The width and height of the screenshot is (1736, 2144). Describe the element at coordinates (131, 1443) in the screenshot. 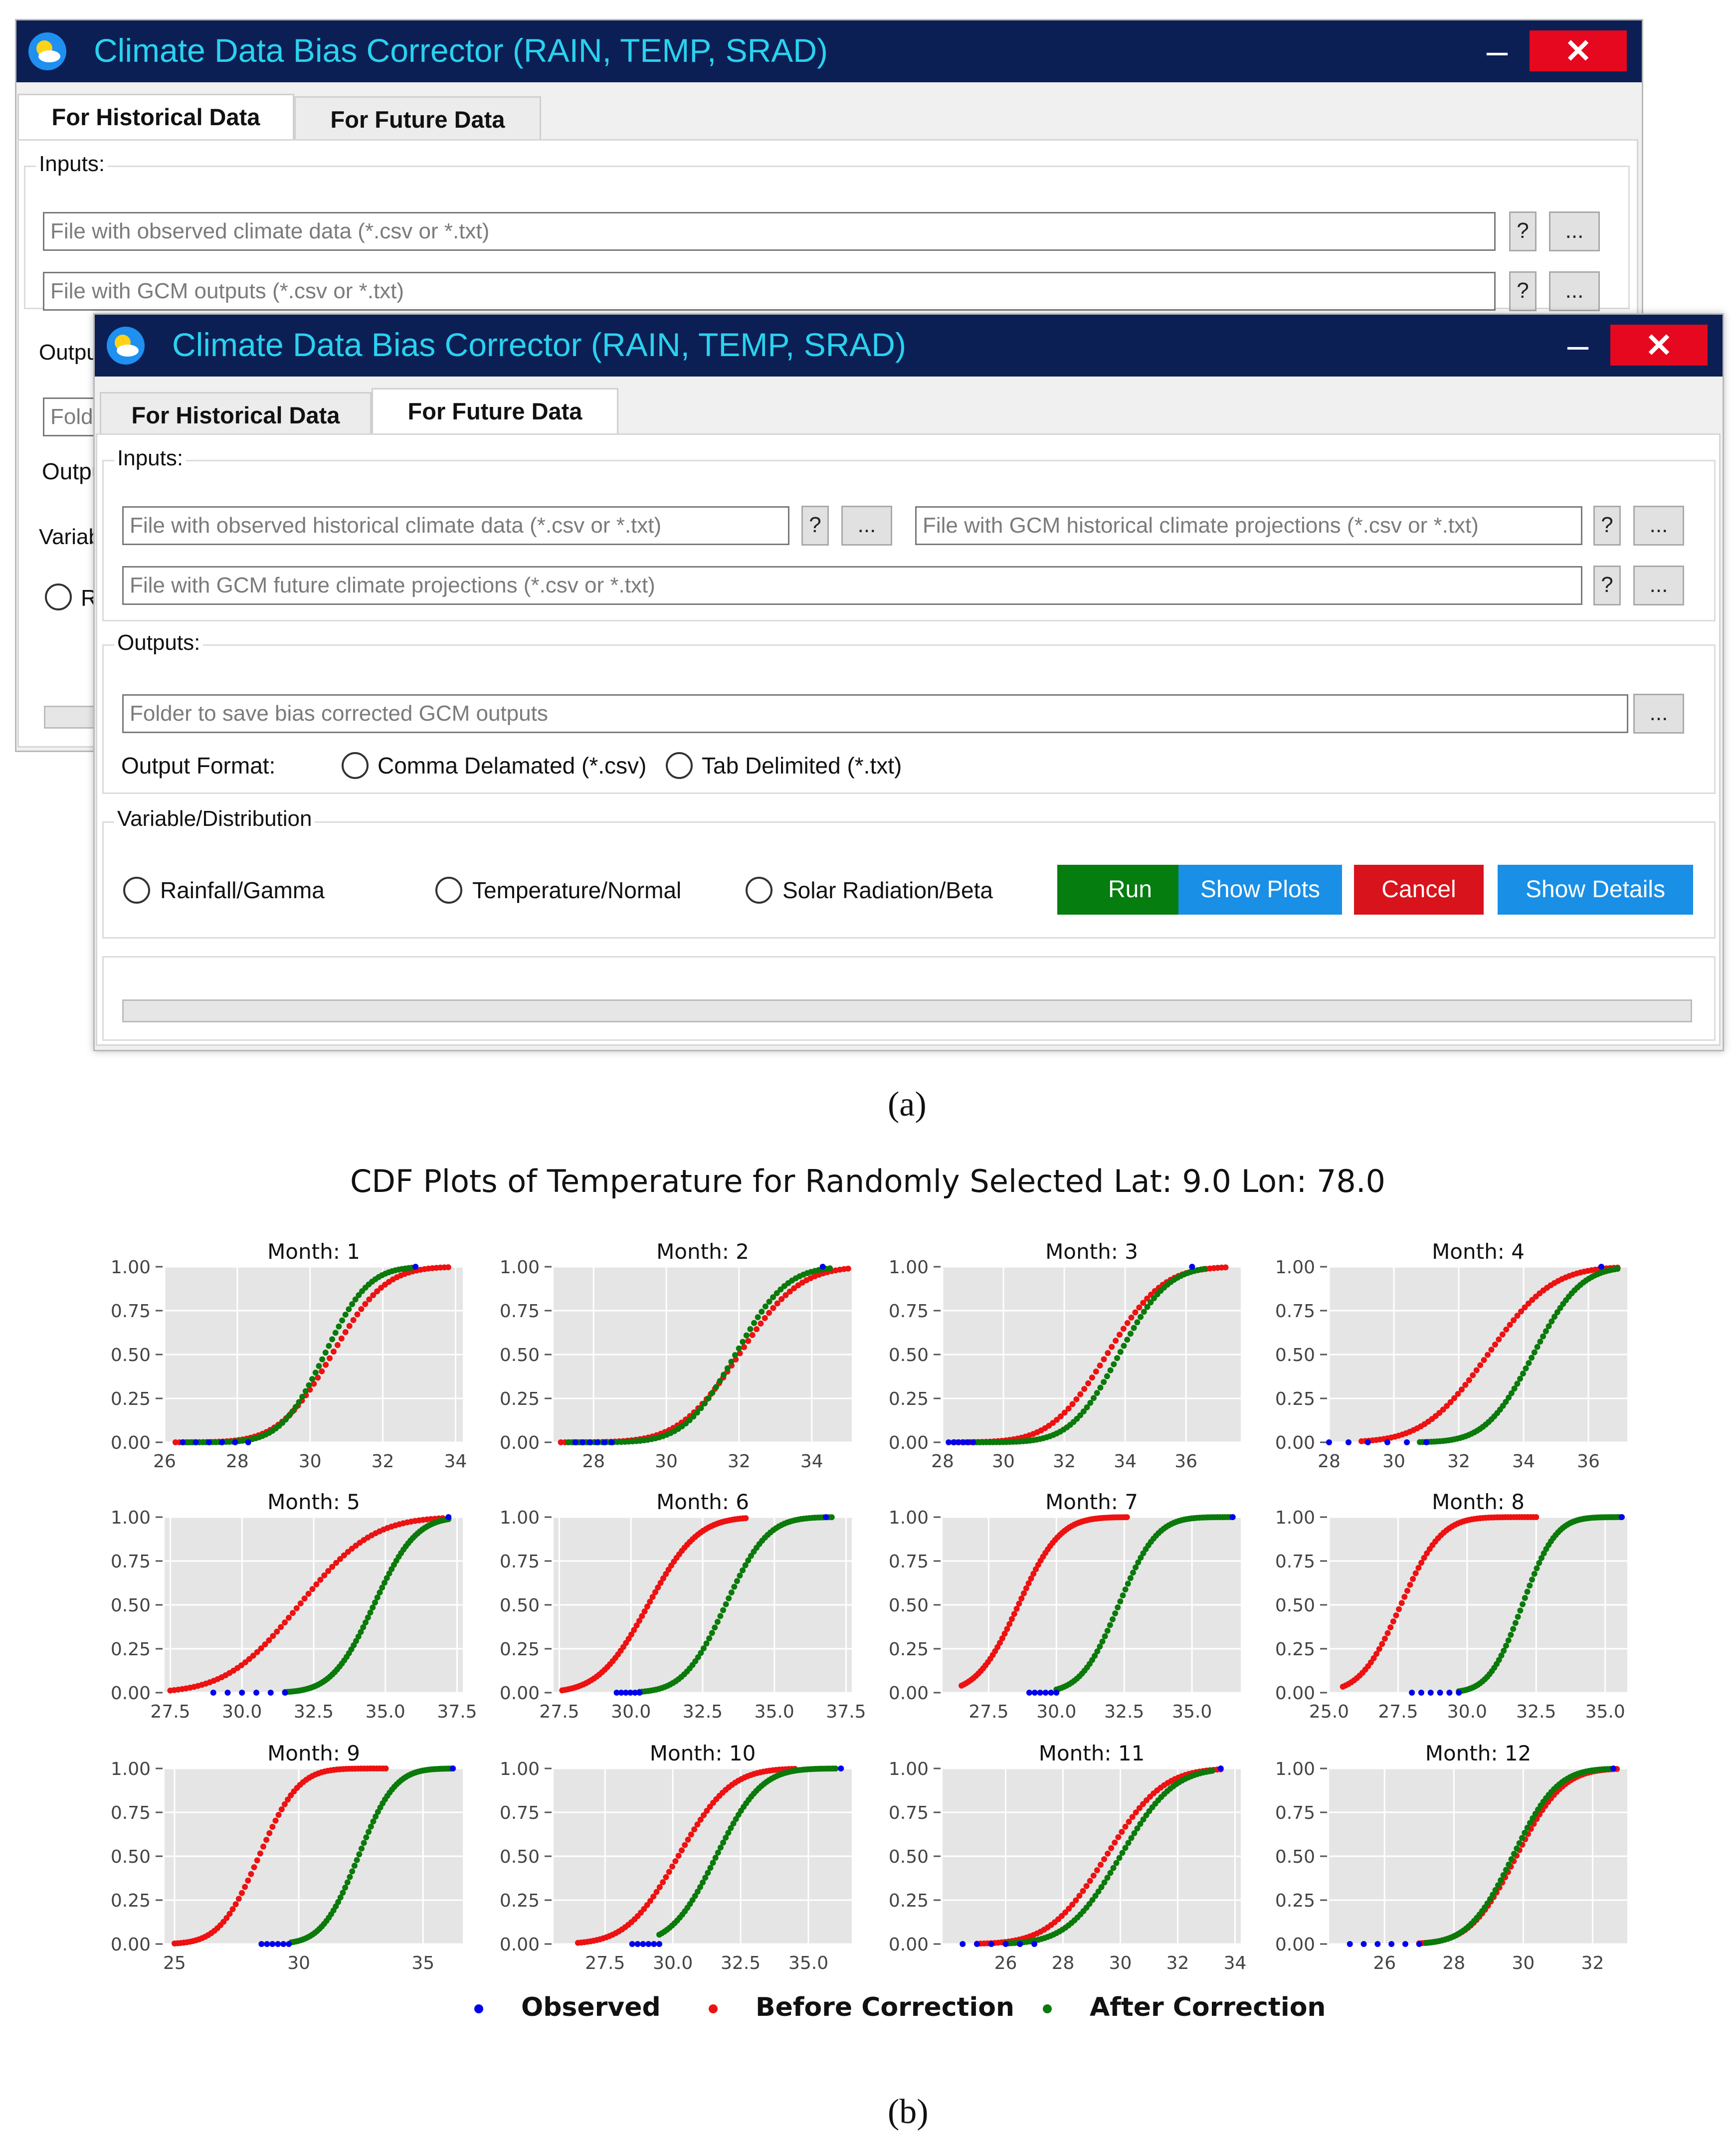

I see `y-tick-label: 0.00` at that location.